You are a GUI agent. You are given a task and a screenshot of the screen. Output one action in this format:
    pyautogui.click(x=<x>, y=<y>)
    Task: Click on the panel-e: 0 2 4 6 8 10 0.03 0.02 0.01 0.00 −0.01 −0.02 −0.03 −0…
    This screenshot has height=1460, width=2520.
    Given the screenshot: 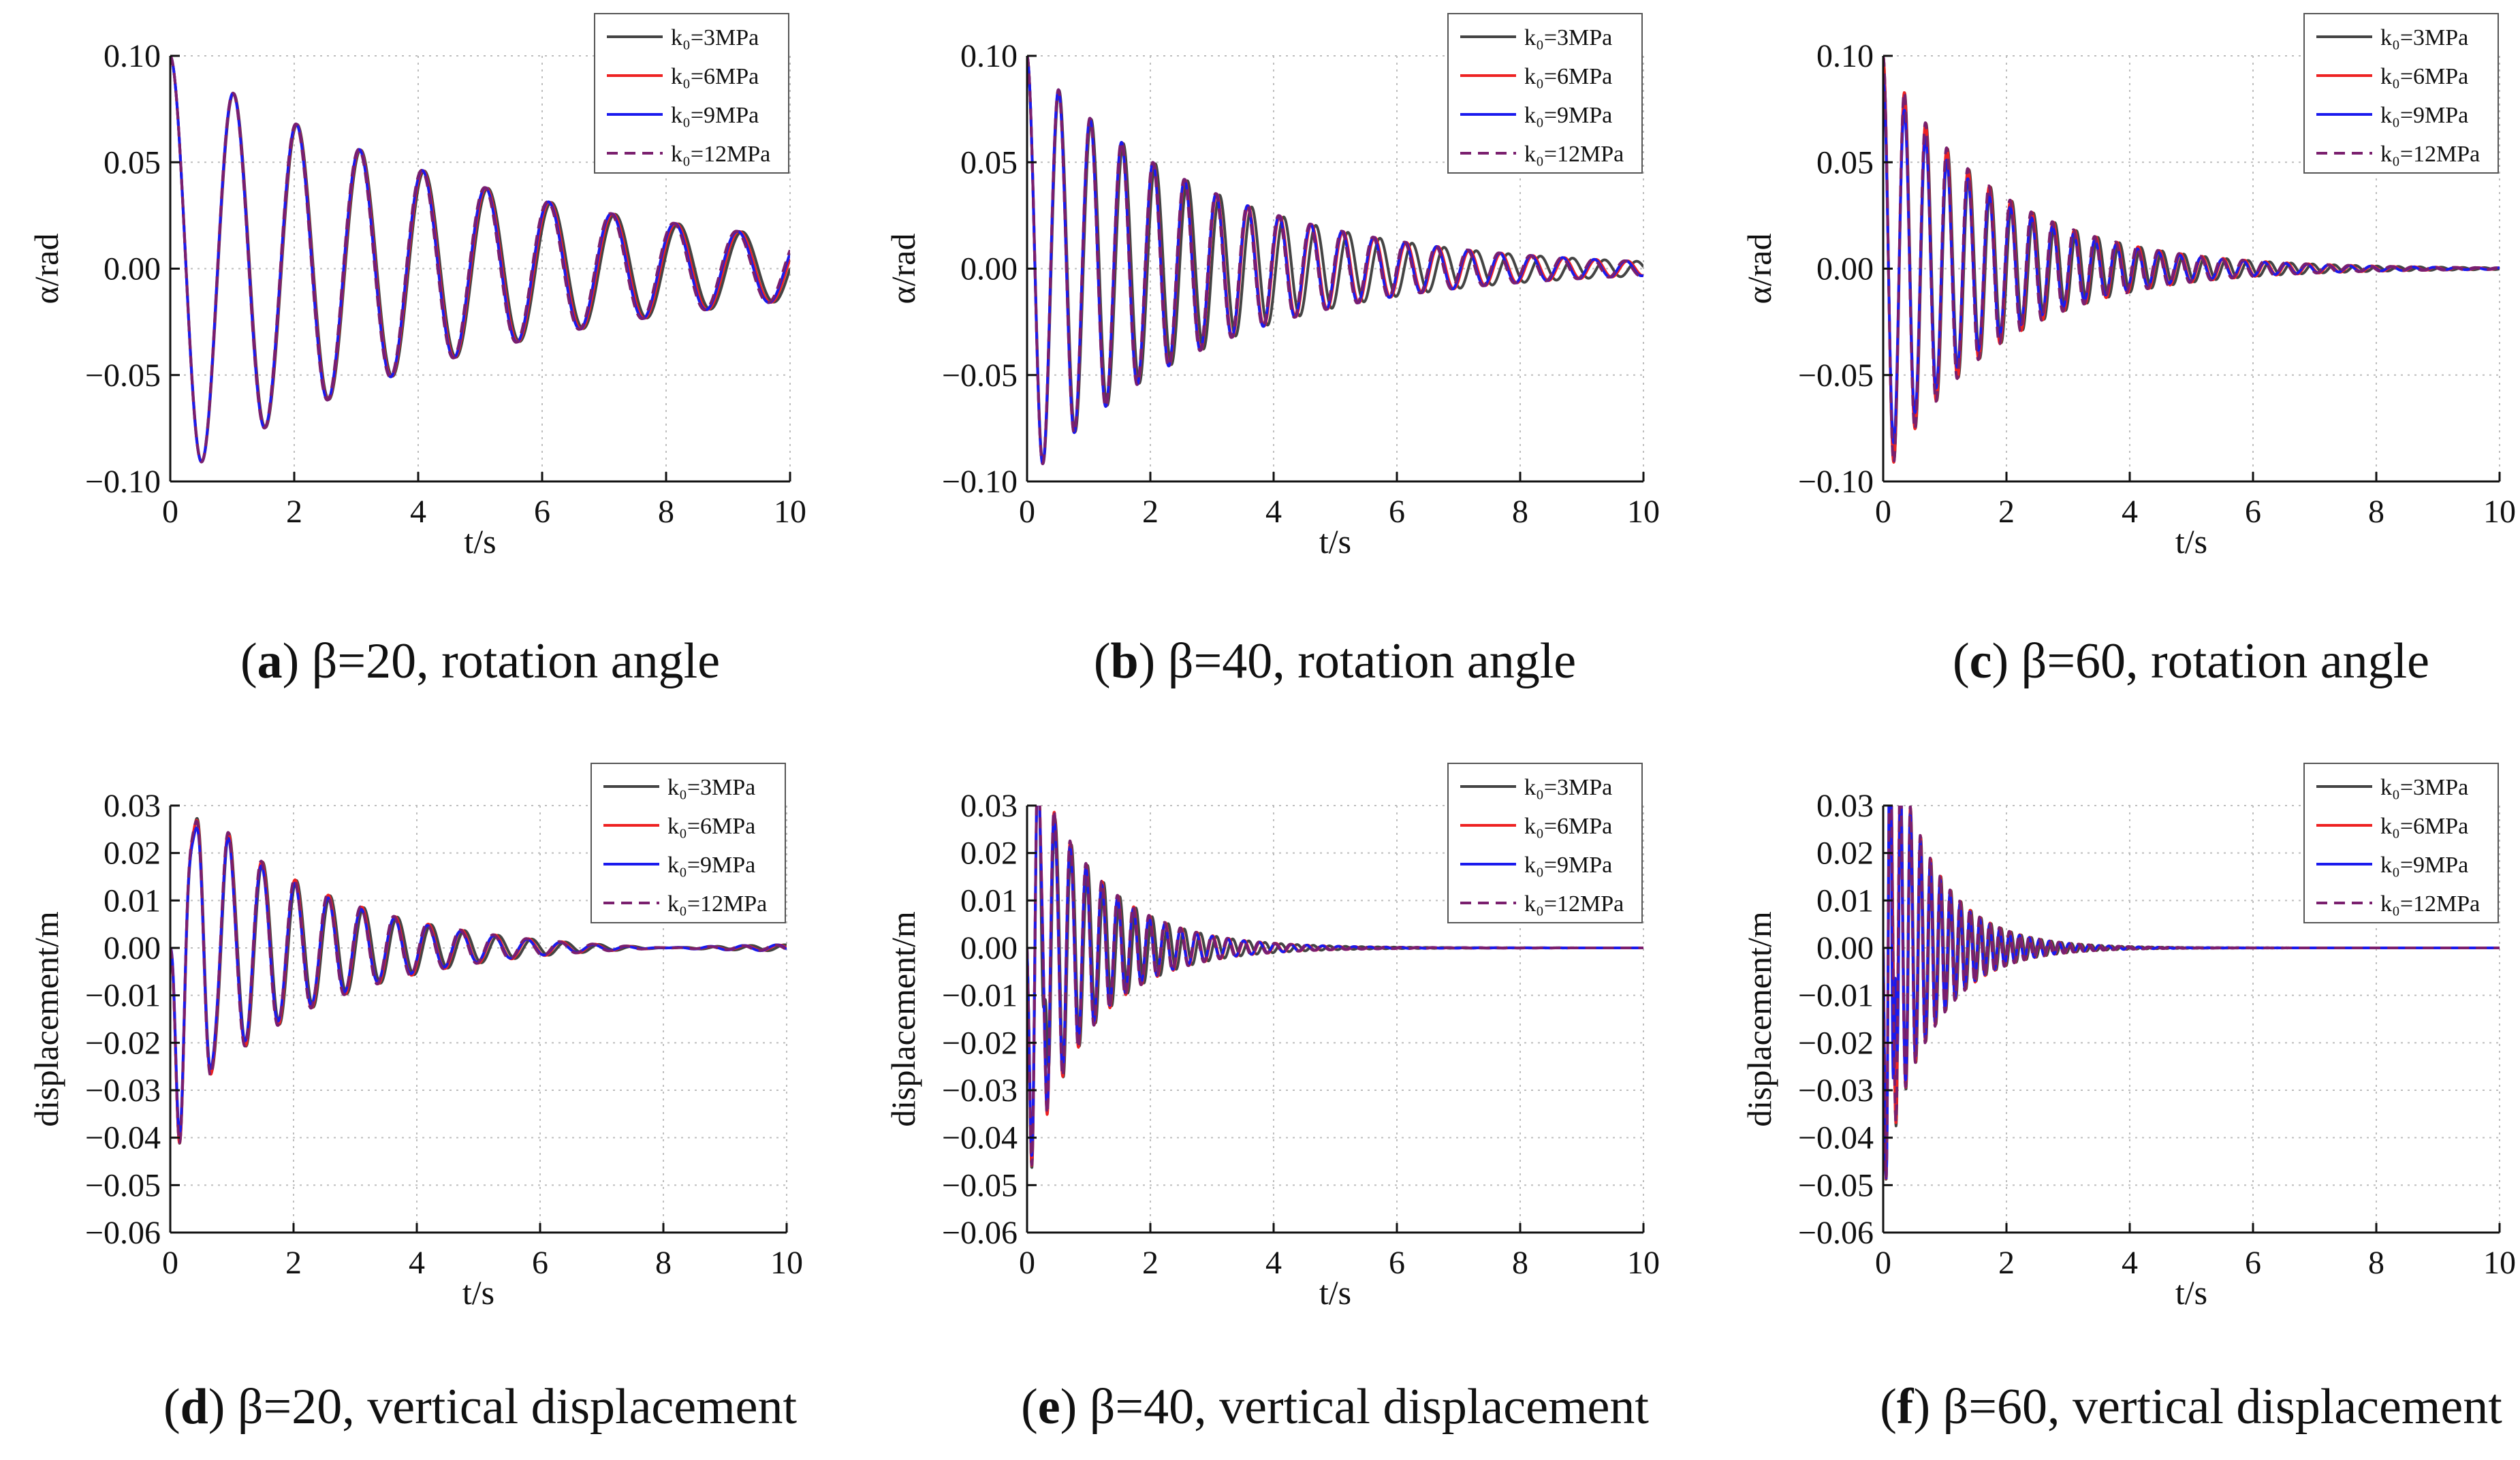 What is the action you would take?
    pyautogui.click(x=1272, y=1099)
    